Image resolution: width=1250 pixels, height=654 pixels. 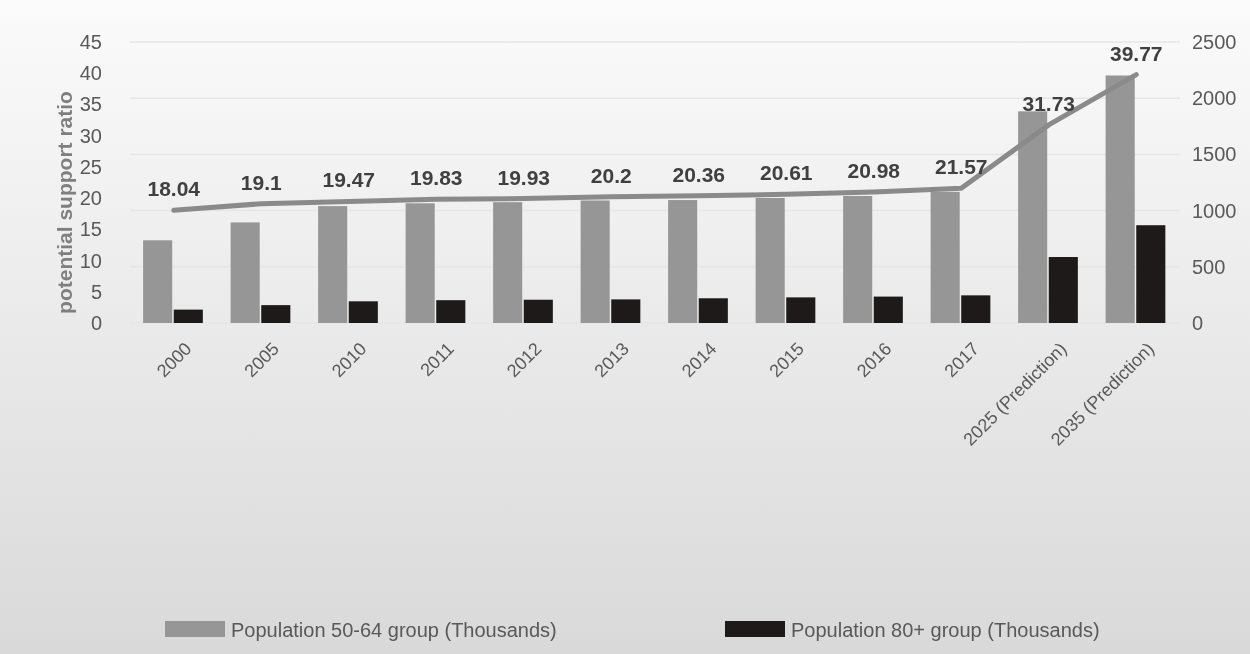 What do you see at coordinates (349, 180) in the screenshot?
I see `data-label: 19.47` at bounding box center [349, 180].